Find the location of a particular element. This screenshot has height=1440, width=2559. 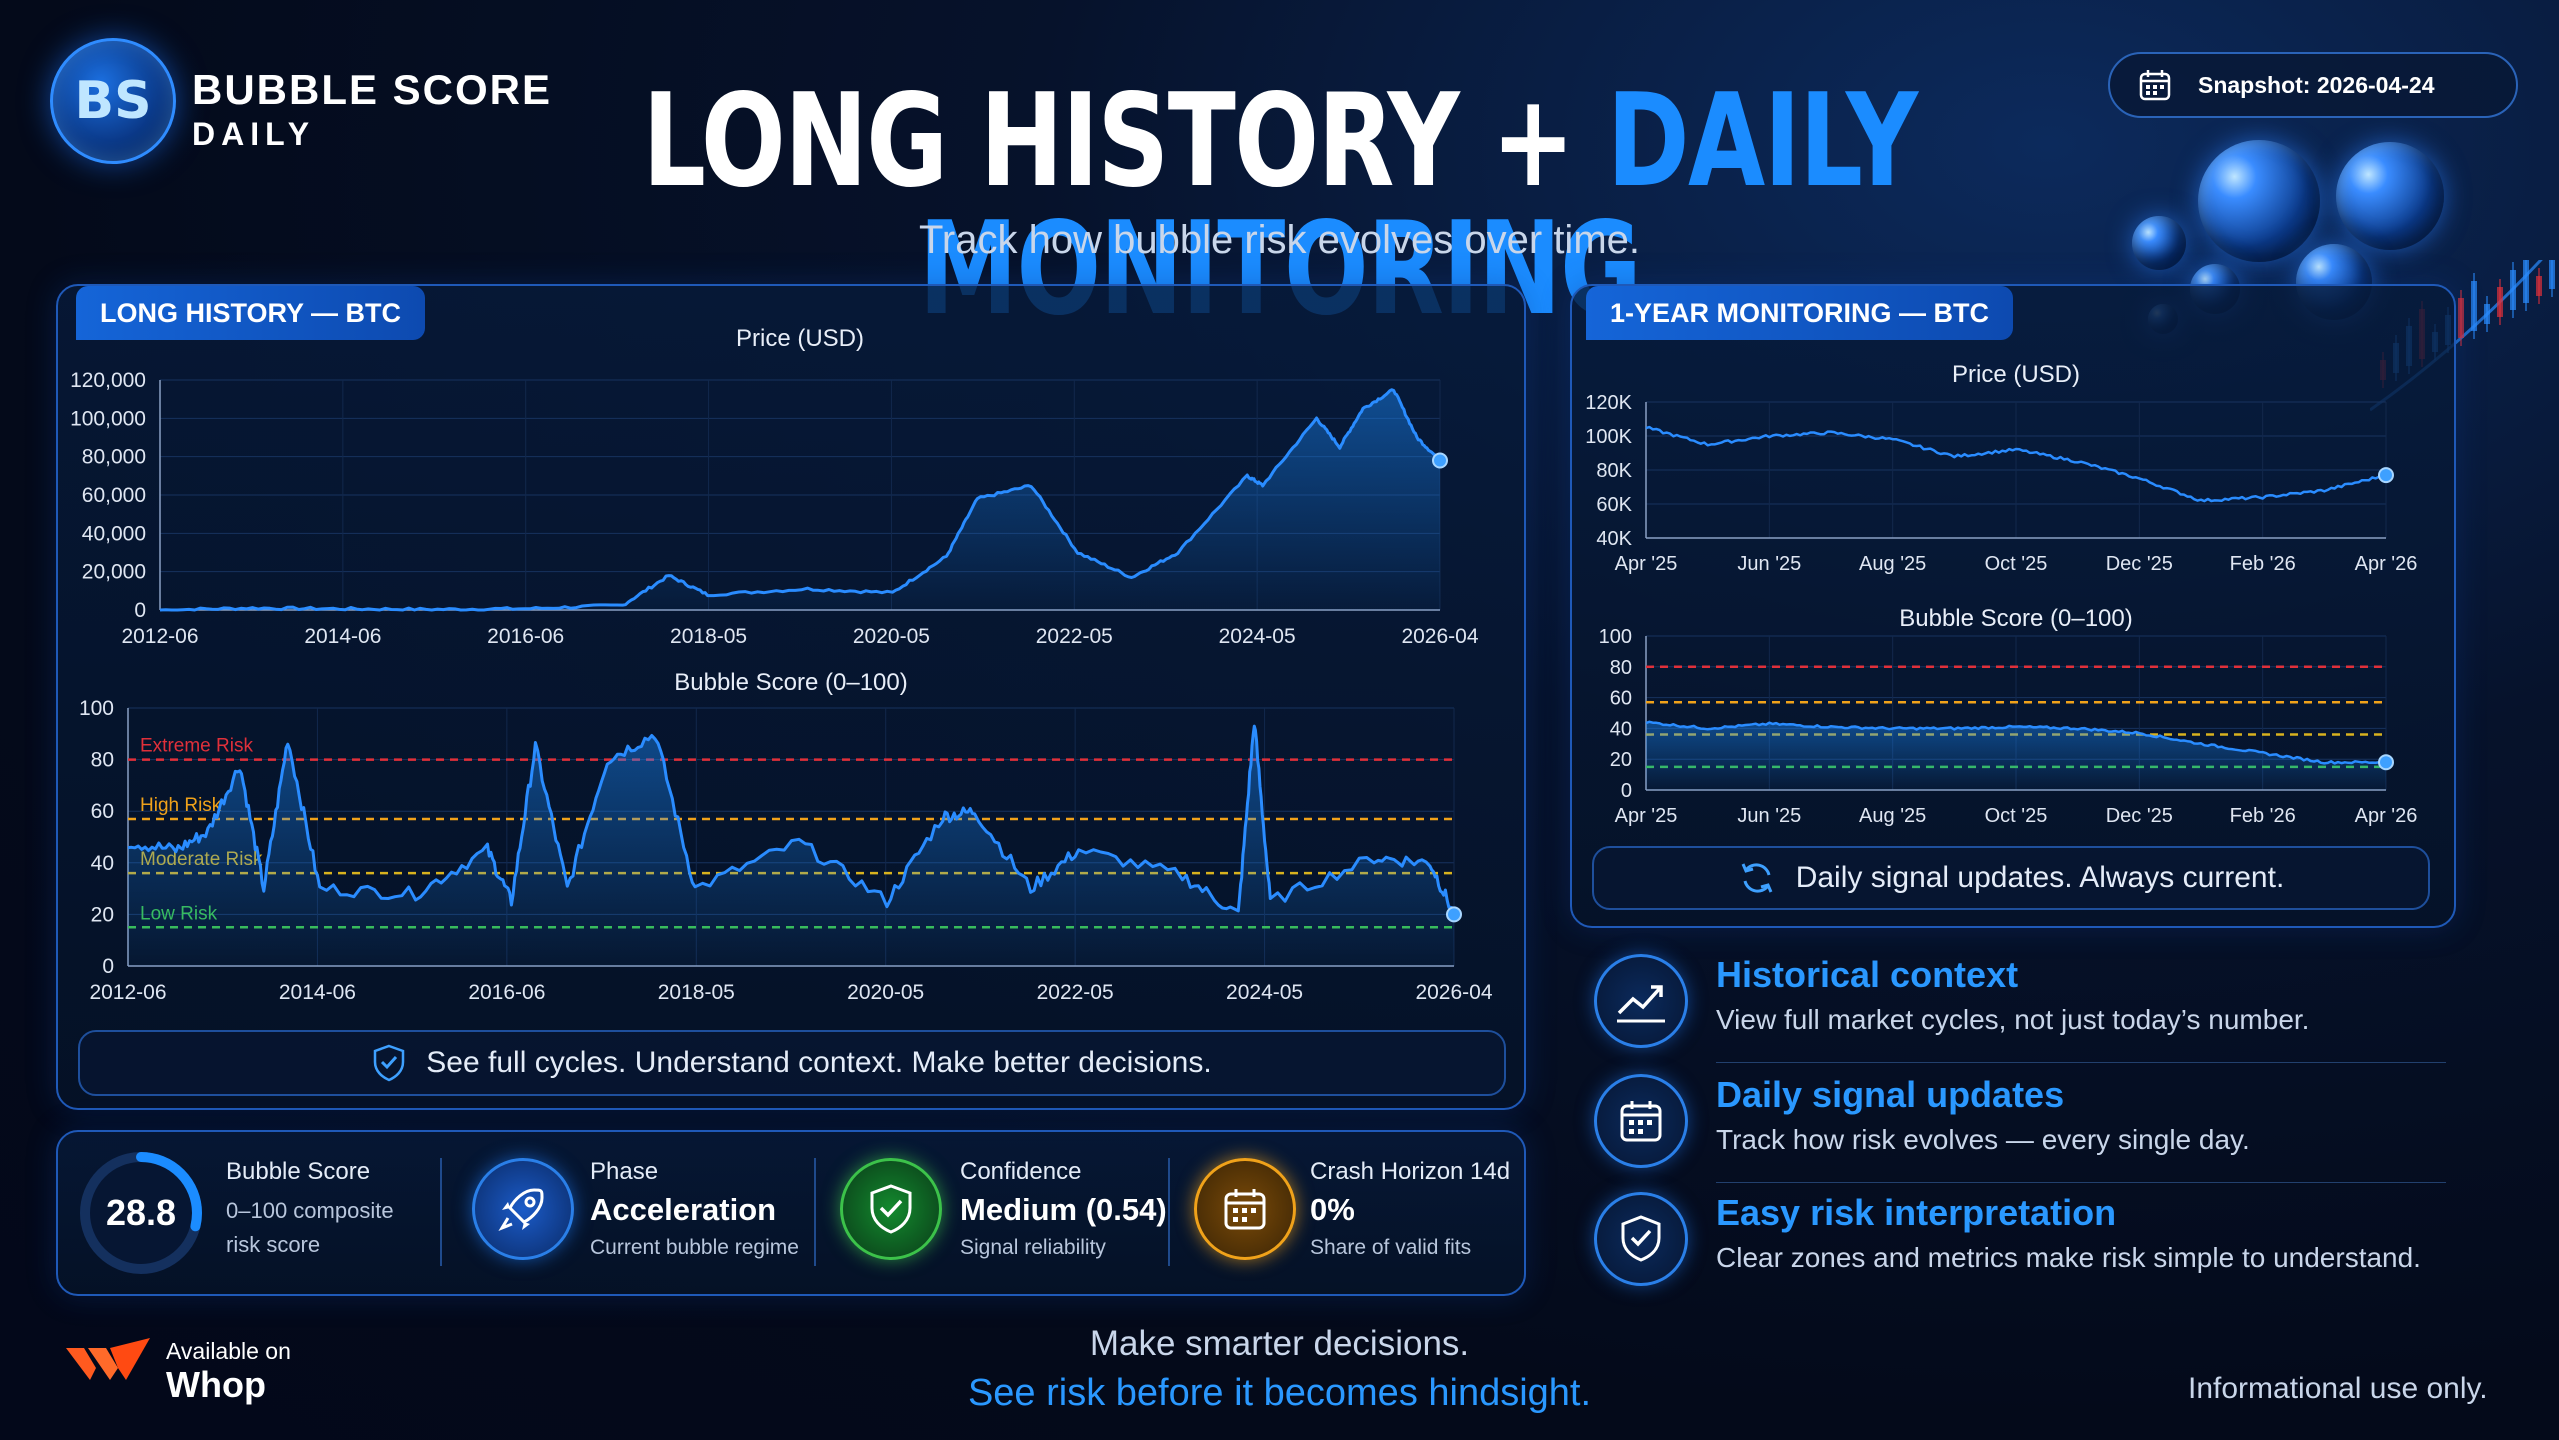

x-tick-label: 2026-04 is located at coordinates (1453, 992).